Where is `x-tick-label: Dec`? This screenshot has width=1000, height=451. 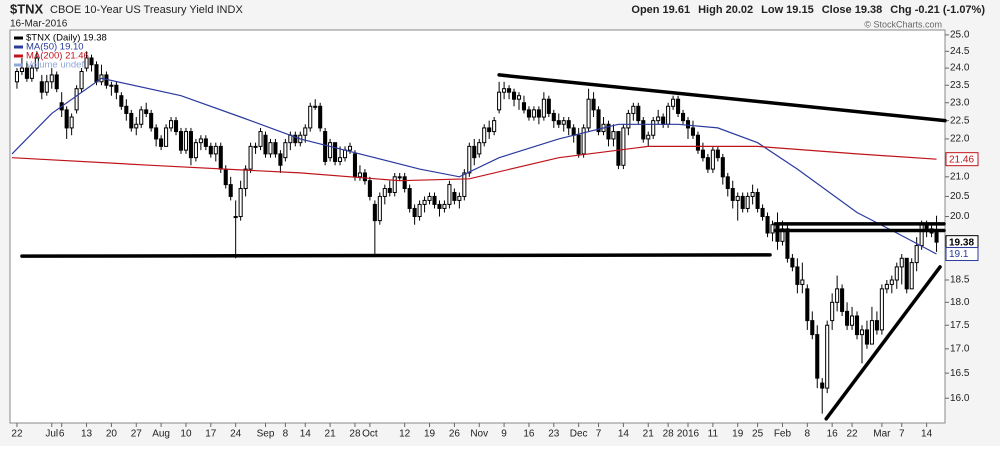
x-tick-label: Dec is located at coordinates (579, 434).